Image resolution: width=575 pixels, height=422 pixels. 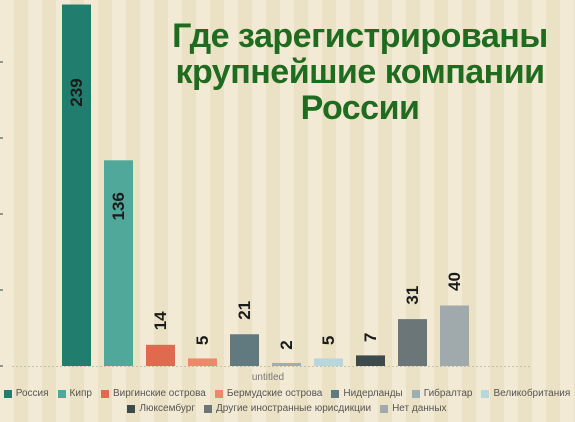 What do you see at coordinates (274, 393) in the screenshot?
I see `legend-label: Бермудские острова` at bounding box center [274, 393].